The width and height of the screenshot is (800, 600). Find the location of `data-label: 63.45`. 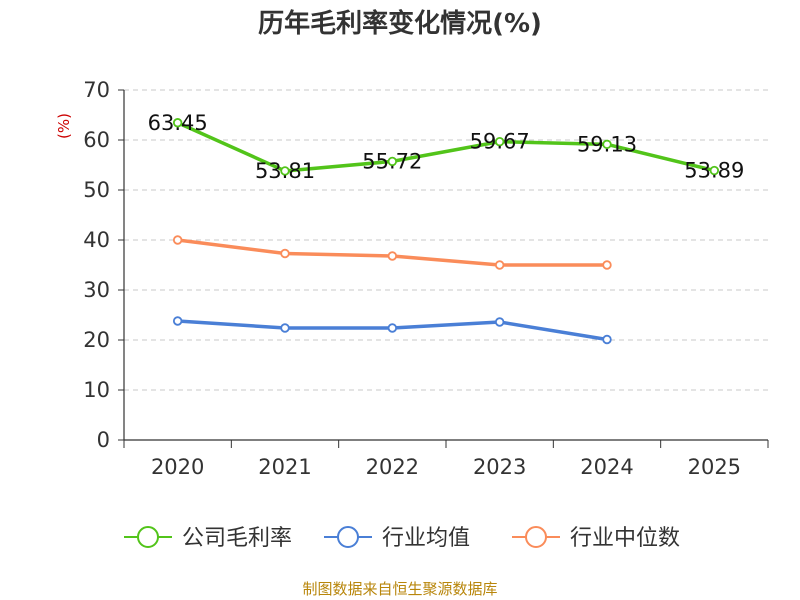

data-label: 63.45 is located at coordinates (178, 123).